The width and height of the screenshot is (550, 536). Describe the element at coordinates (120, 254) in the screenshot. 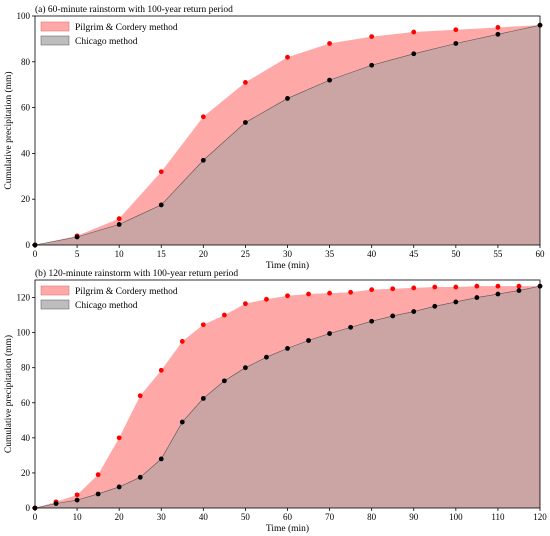

I see `x-tick-label: 10` at that location.